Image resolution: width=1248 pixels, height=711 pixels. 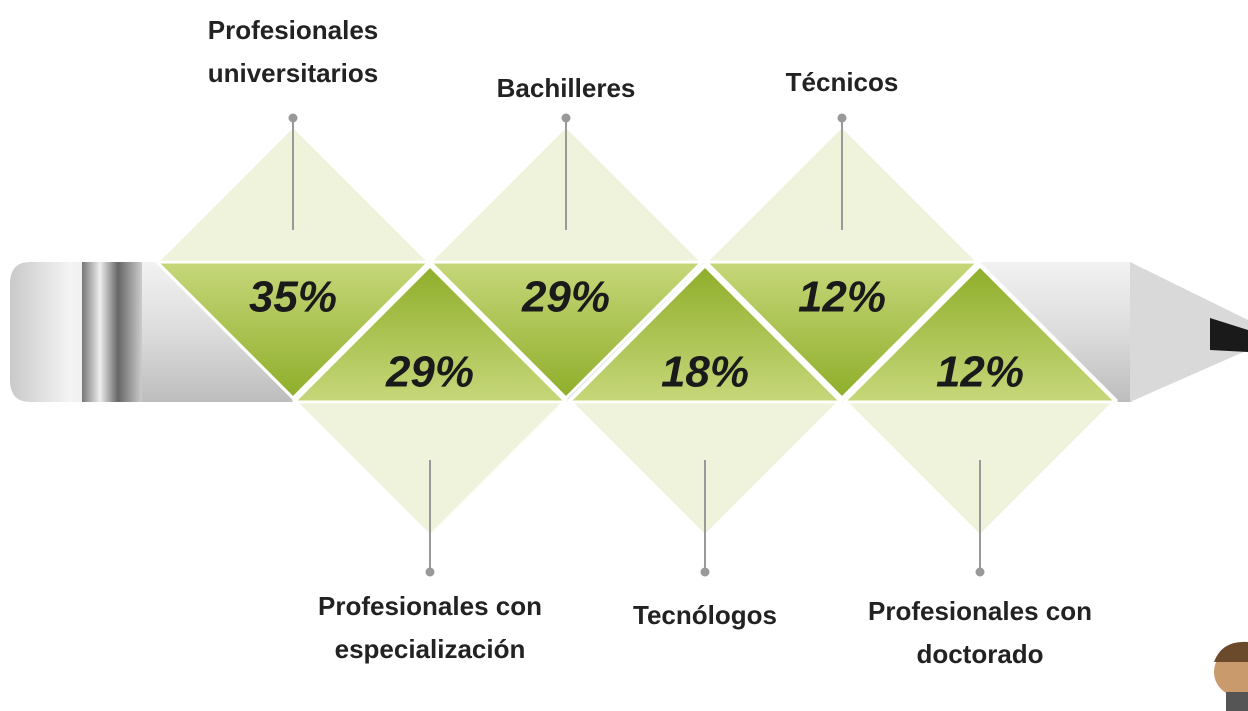 What do you see at coordinates (705, 372) in the screenshot?
I see `percent-label: 18%` at bounding box center [705, 372].